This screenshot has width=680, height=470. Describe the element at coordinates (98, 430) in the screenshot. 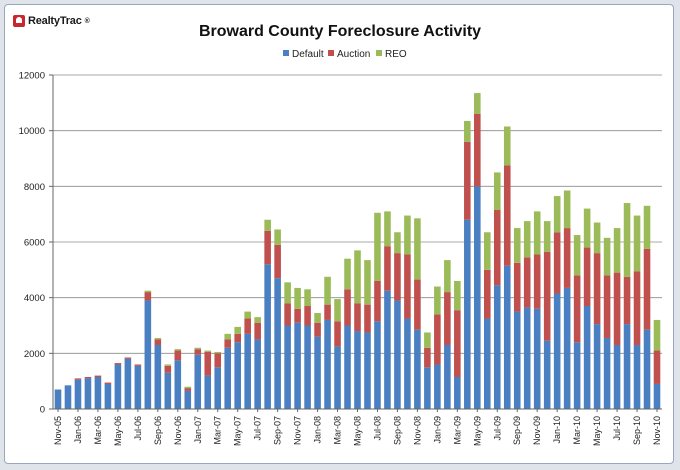

I see `x-tick-label: Mar-06` at that location.